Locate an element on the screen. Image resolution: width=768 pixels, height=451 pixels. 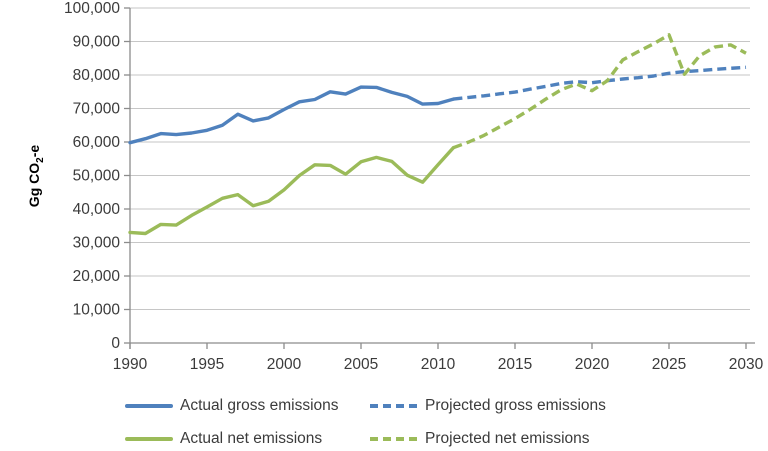
legend-label: Projected net emissions is located at coordinates (507, 438).